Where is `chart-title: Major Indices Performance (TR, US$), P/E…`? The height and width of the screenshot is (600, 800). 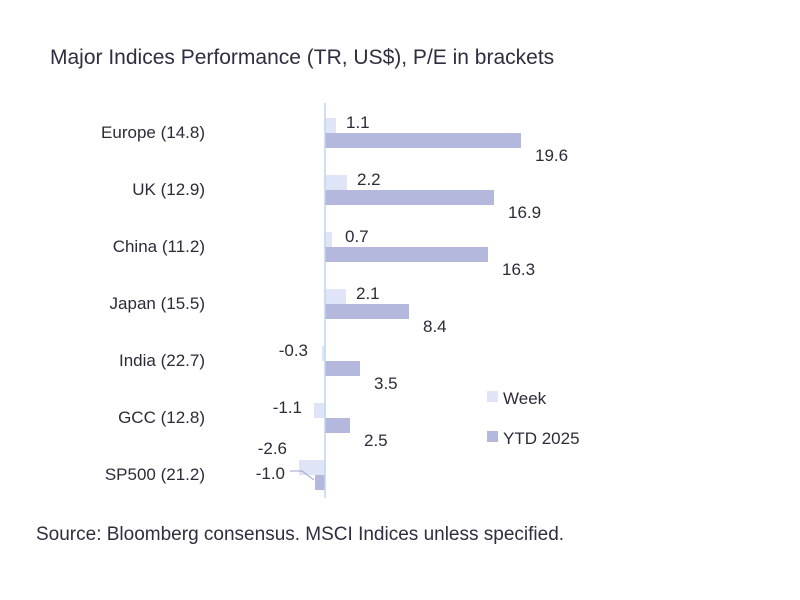
chart-title: Major Indices Performance (TR, US$), P/E… is located at coordinates (302, 57).